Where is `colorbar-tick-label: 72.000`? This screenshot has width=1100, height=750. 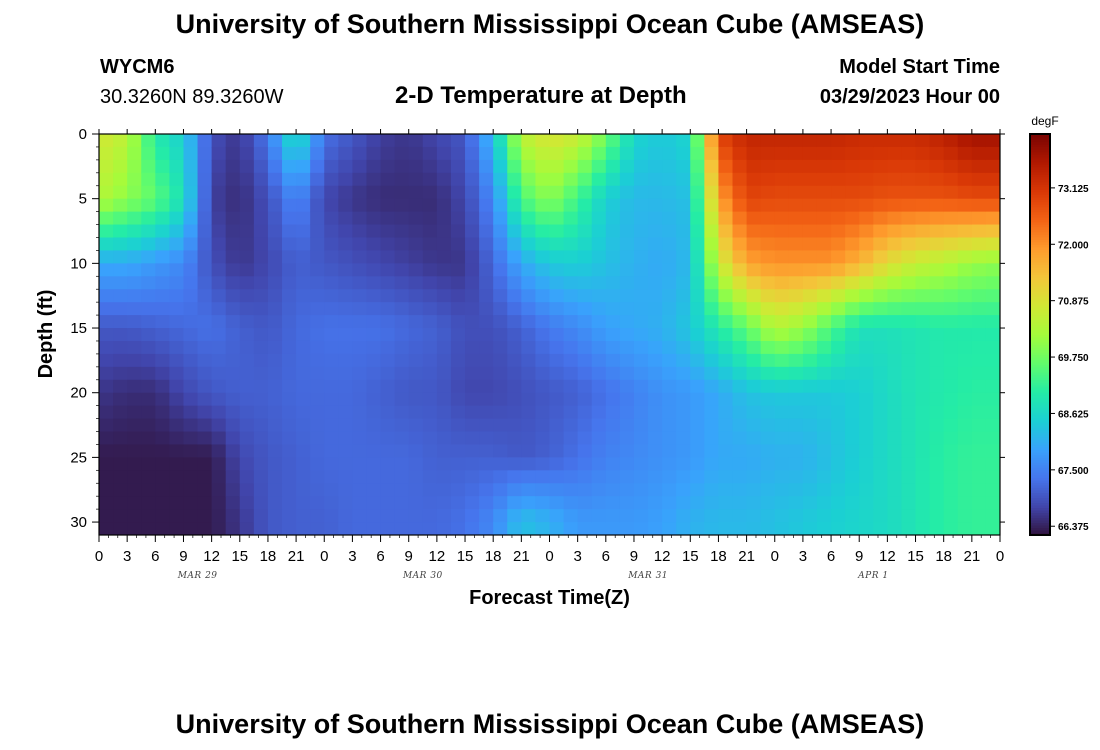 colorbar-tick-label: 72.000 is located at coordinates (1073, 245).